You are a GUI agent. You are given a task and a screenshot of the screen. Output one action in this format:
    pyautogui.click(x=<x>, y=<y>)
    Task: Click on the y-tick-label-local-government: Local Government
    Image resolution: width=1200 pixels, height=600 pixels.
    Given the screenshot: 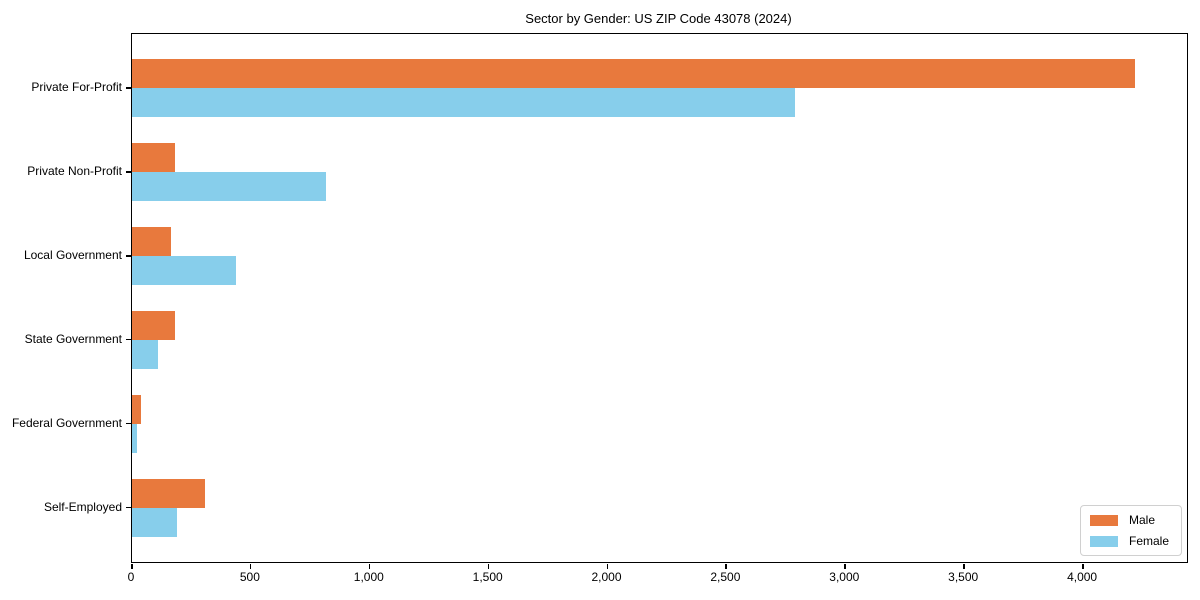 What is the action you would take?
    pyautogui.click(x=72, y=255)
    